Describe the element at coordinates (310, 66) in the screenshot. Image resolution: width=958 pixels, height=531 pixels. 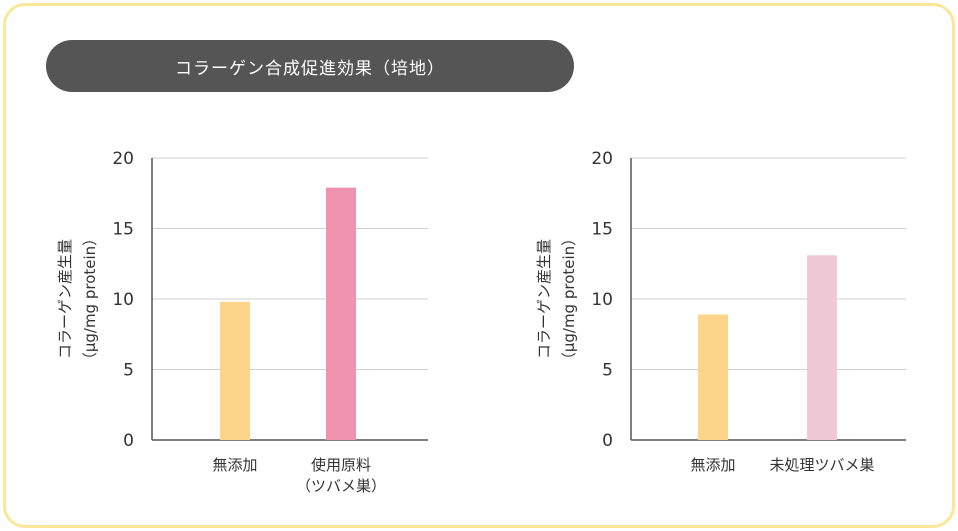
I see `chart-title: コラーゲン合成促進効果（培地）` at that location.